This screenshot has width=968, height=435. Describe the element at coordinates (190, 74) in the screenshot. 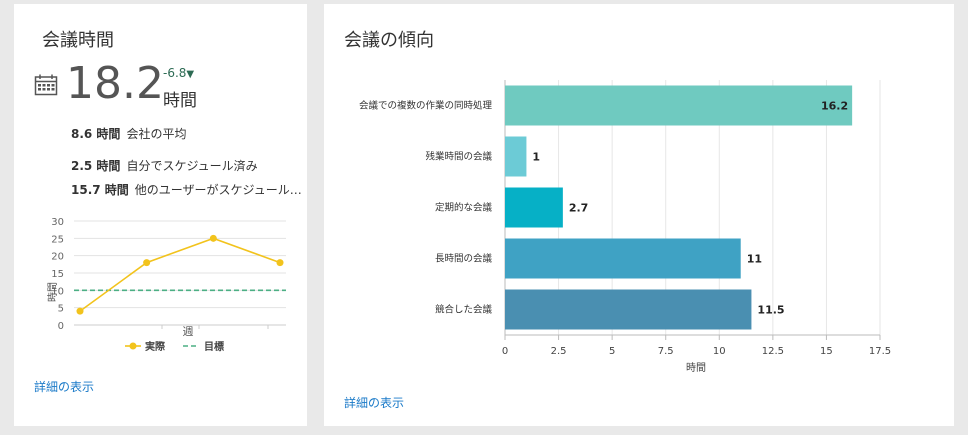

I see `down-arrow-icon: ▼` at that location.